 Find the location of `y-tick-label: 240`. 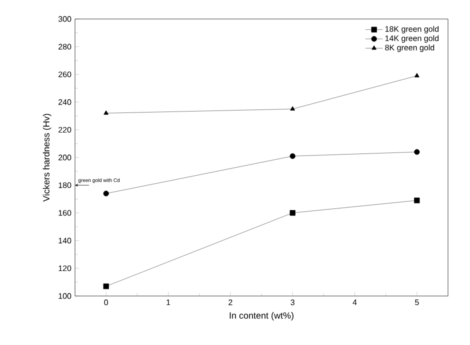

y-tick-label: 240 is located at coordinates (65, 102).